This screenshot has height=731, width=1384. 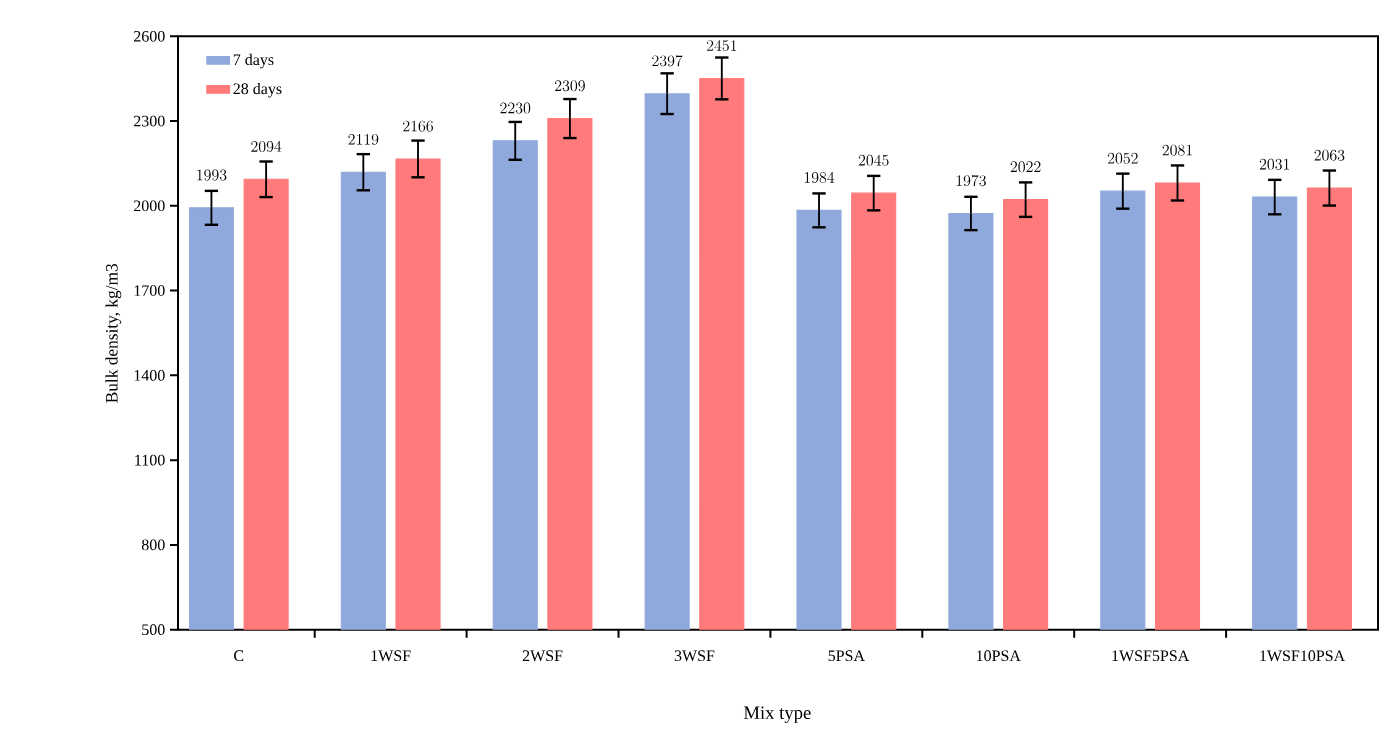 What do you see at coordinates (150, 460) in the screenshot?
I see `y-tick-label: 1100` at bounding box center [150, 460].